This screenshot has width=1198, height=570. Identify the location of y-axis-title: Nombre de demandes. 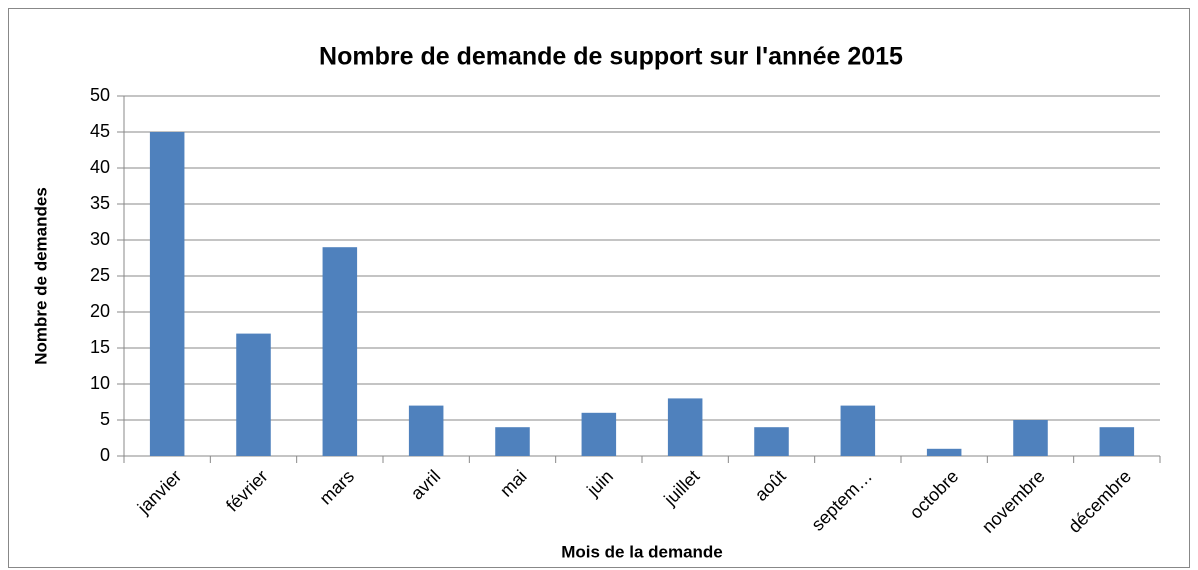
(40, 276).